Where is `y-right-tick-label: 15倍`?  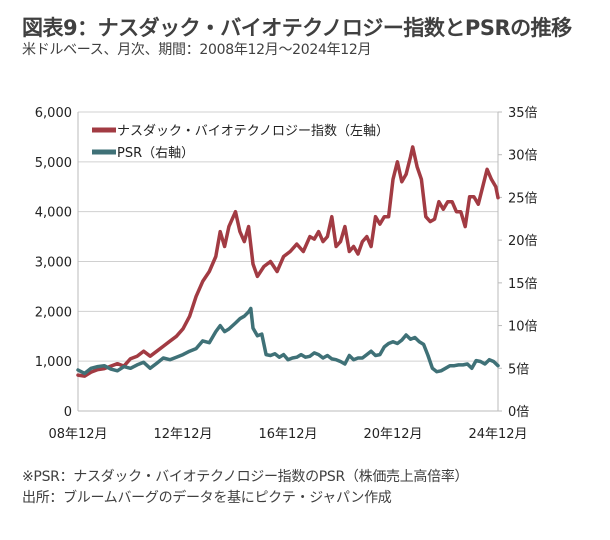 y-right-tick-label: 15倍 is located at coordinates (523, 284).